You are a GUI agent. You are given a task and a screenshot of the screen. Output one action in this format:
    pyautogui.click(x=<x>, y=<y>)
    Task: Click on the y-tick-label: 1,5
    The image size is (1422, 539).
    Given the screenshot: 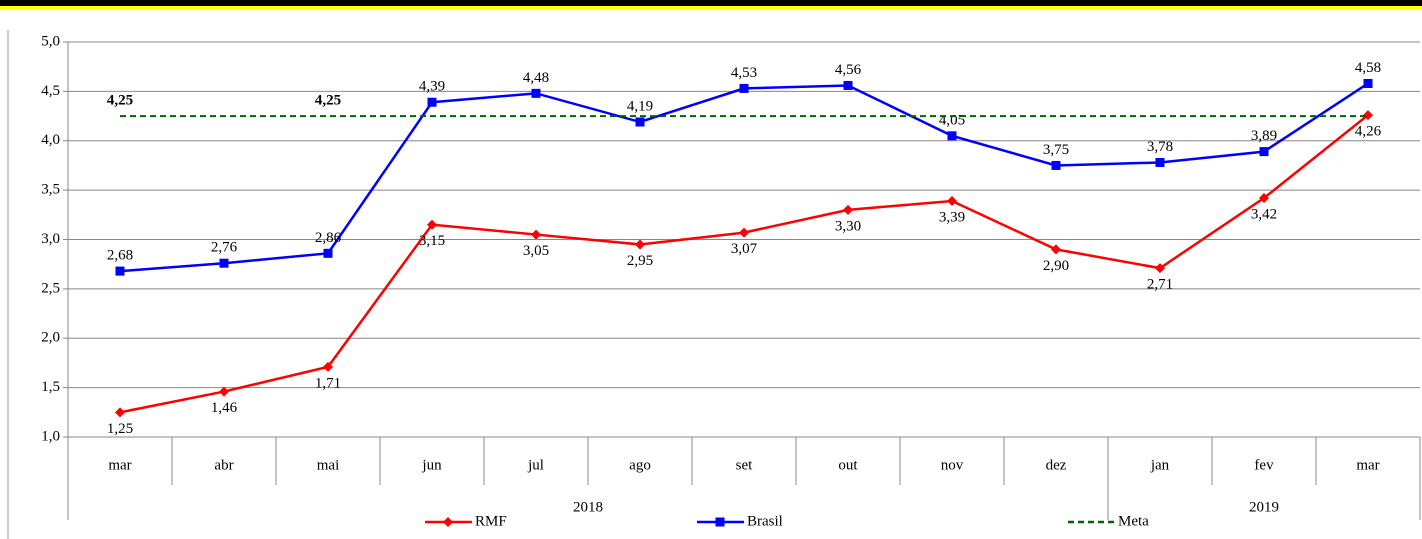 What is the action you would take?
    pyautogui.click(x=50, y=387)
    